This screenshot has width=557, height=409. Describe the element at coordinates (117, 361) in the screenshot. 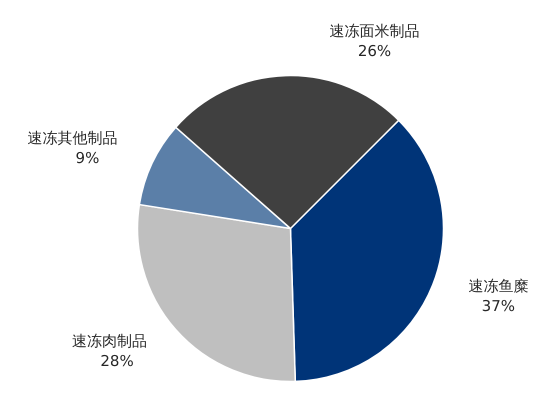

I see `data-label: 28%` at that location.